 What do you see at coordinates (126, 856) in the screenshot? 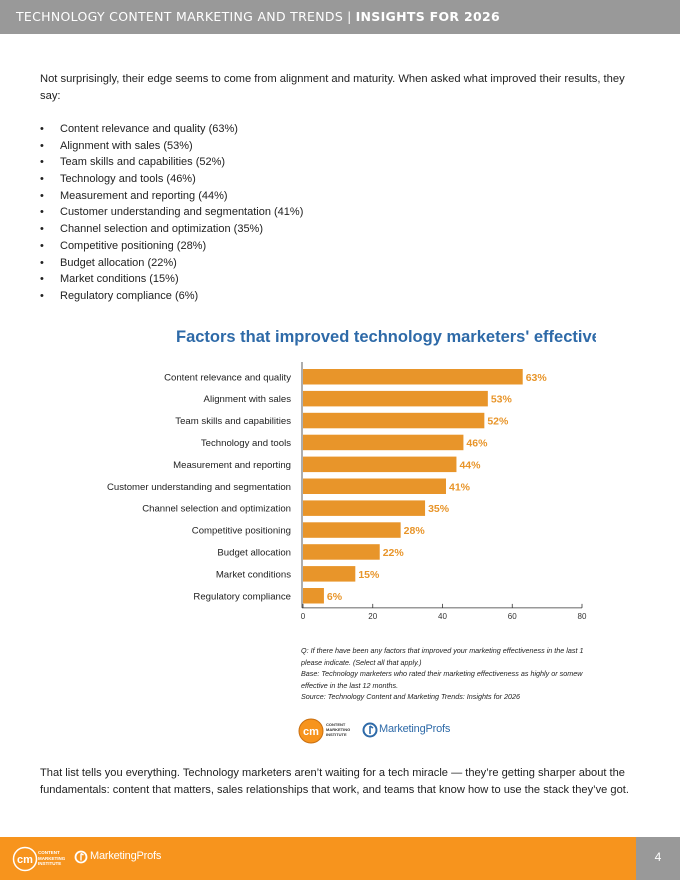
I see `footer-marketingprofs-logo-text: MarketingProfs` at bounding box center [126, 856].